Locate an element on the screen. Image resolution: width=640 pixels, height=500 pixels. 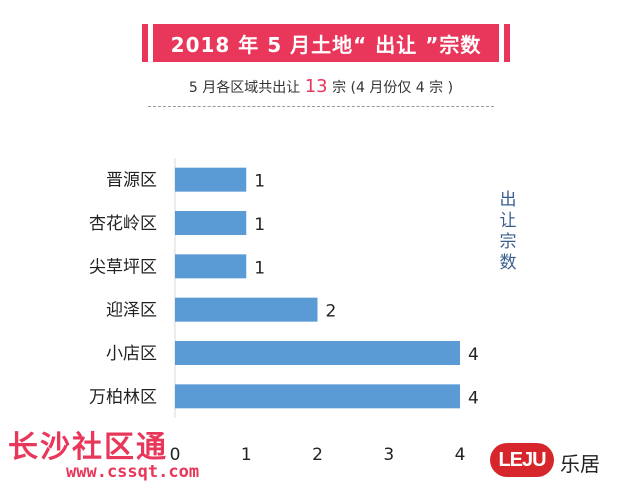
x-tick-label: 3 is located at coordinates (388, 455).